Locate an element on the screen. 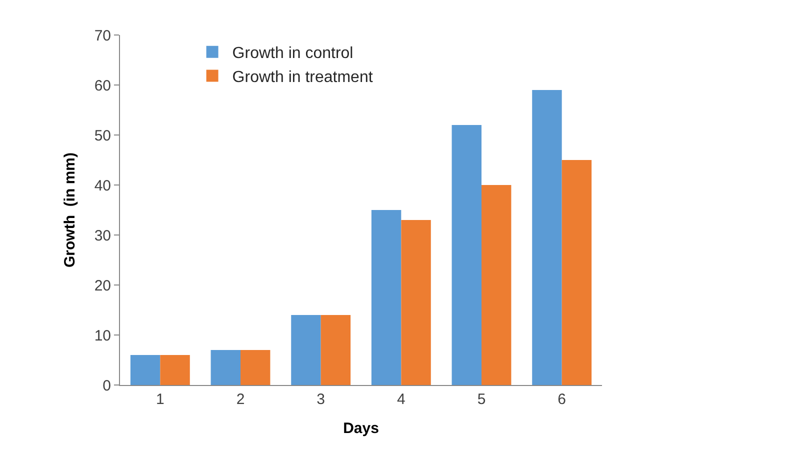 This screenshot has height=470, width=796. y-tick-label: 60 is located at coordinates (102, 85).